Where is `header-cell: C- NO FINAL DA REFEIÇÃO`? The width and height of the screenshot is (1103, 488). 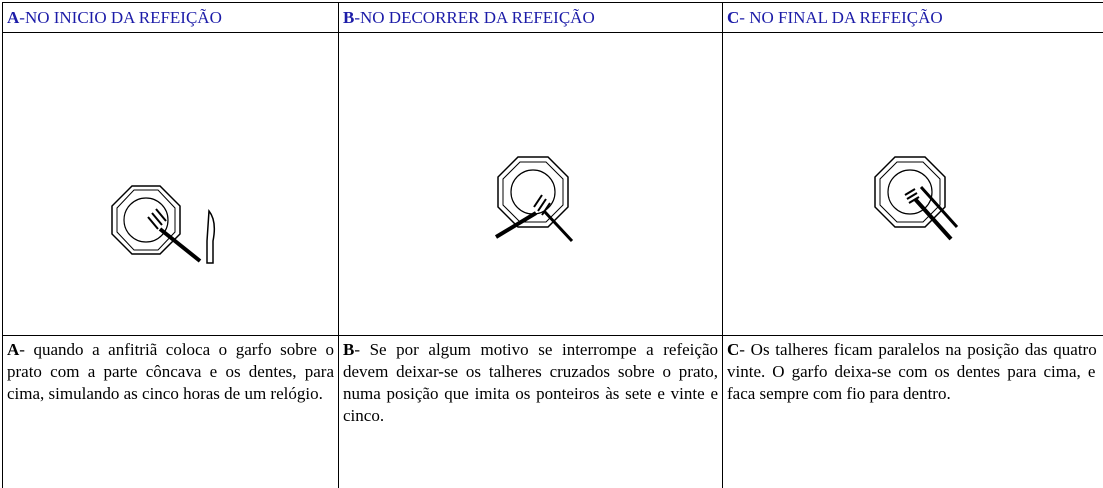
header-cell: C- NO FINAL DA REFEIÇÃO is located at coordinates (912, 17).